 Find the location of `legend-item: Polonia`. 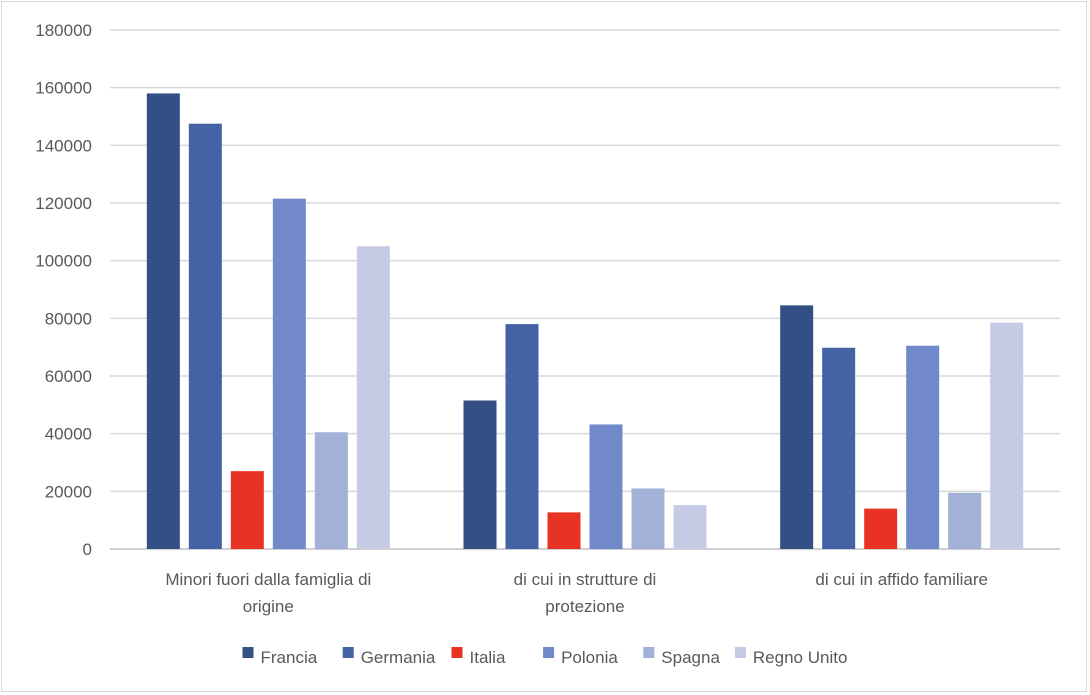

legend-item: Polonia is located at coordinates (580, 657).